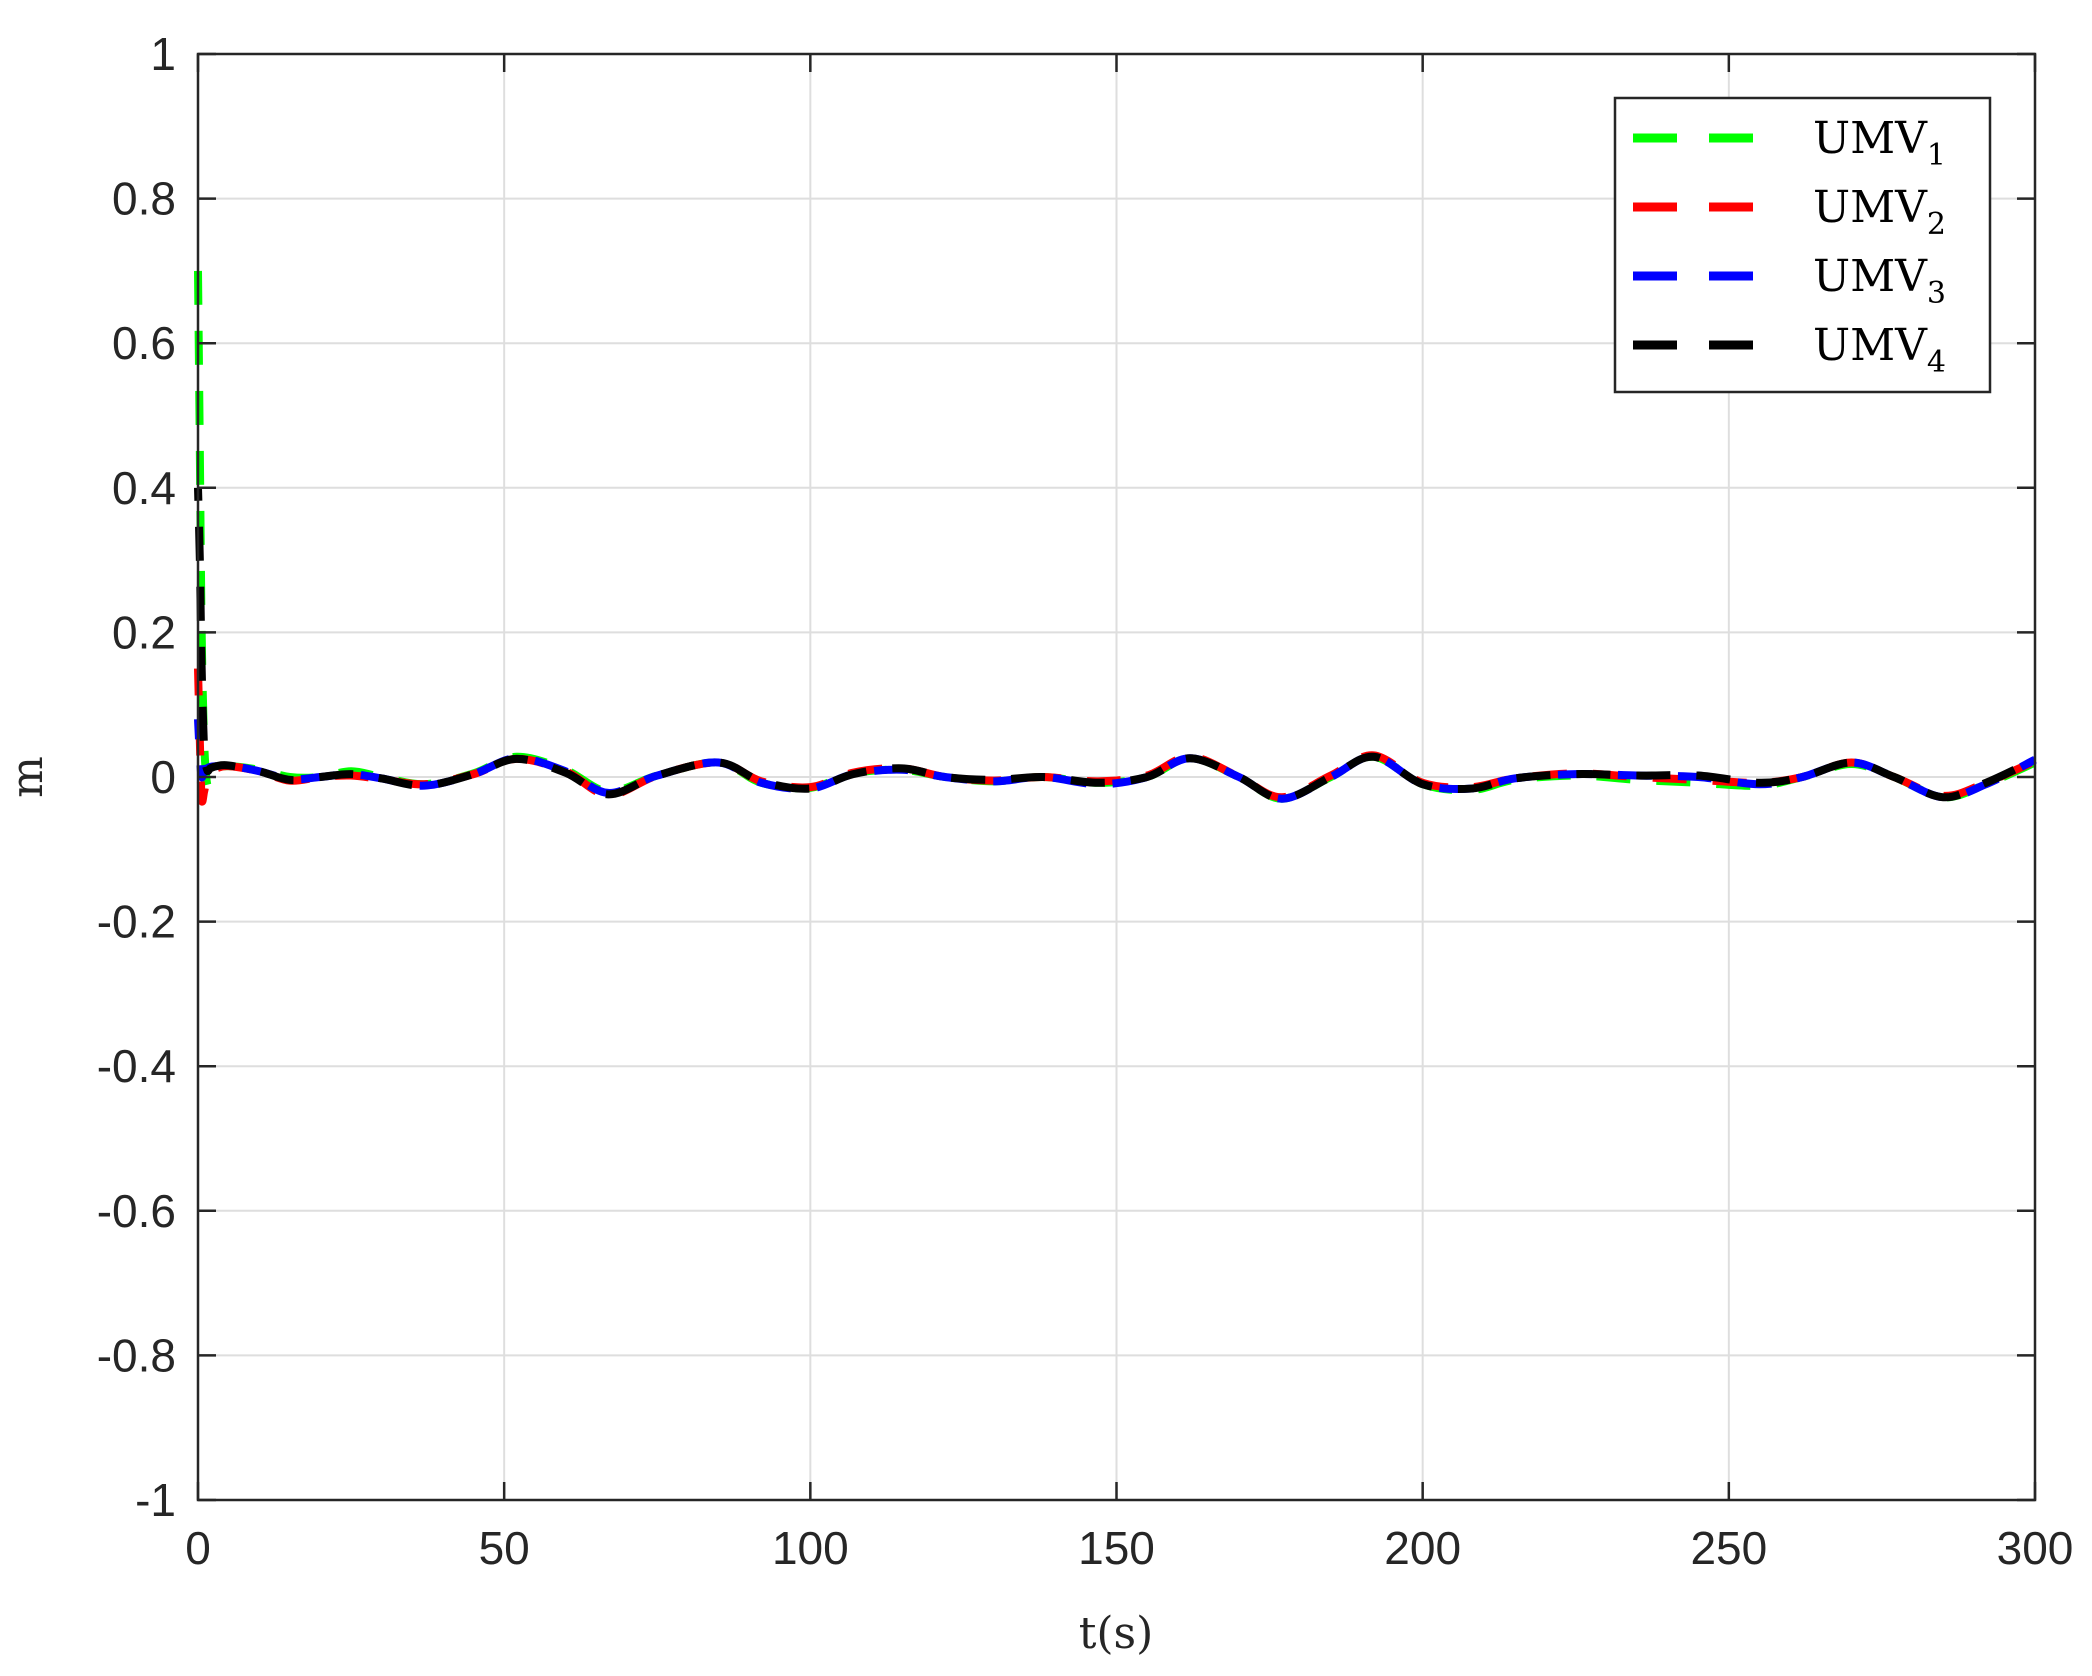 Image resolution: width=2092 pixels, height=1676 pixels. What do you see at coordinates (136, 1066) in the screenshot?
I see `y-tick-label: -0.4` at bounding box center [136, 1066].